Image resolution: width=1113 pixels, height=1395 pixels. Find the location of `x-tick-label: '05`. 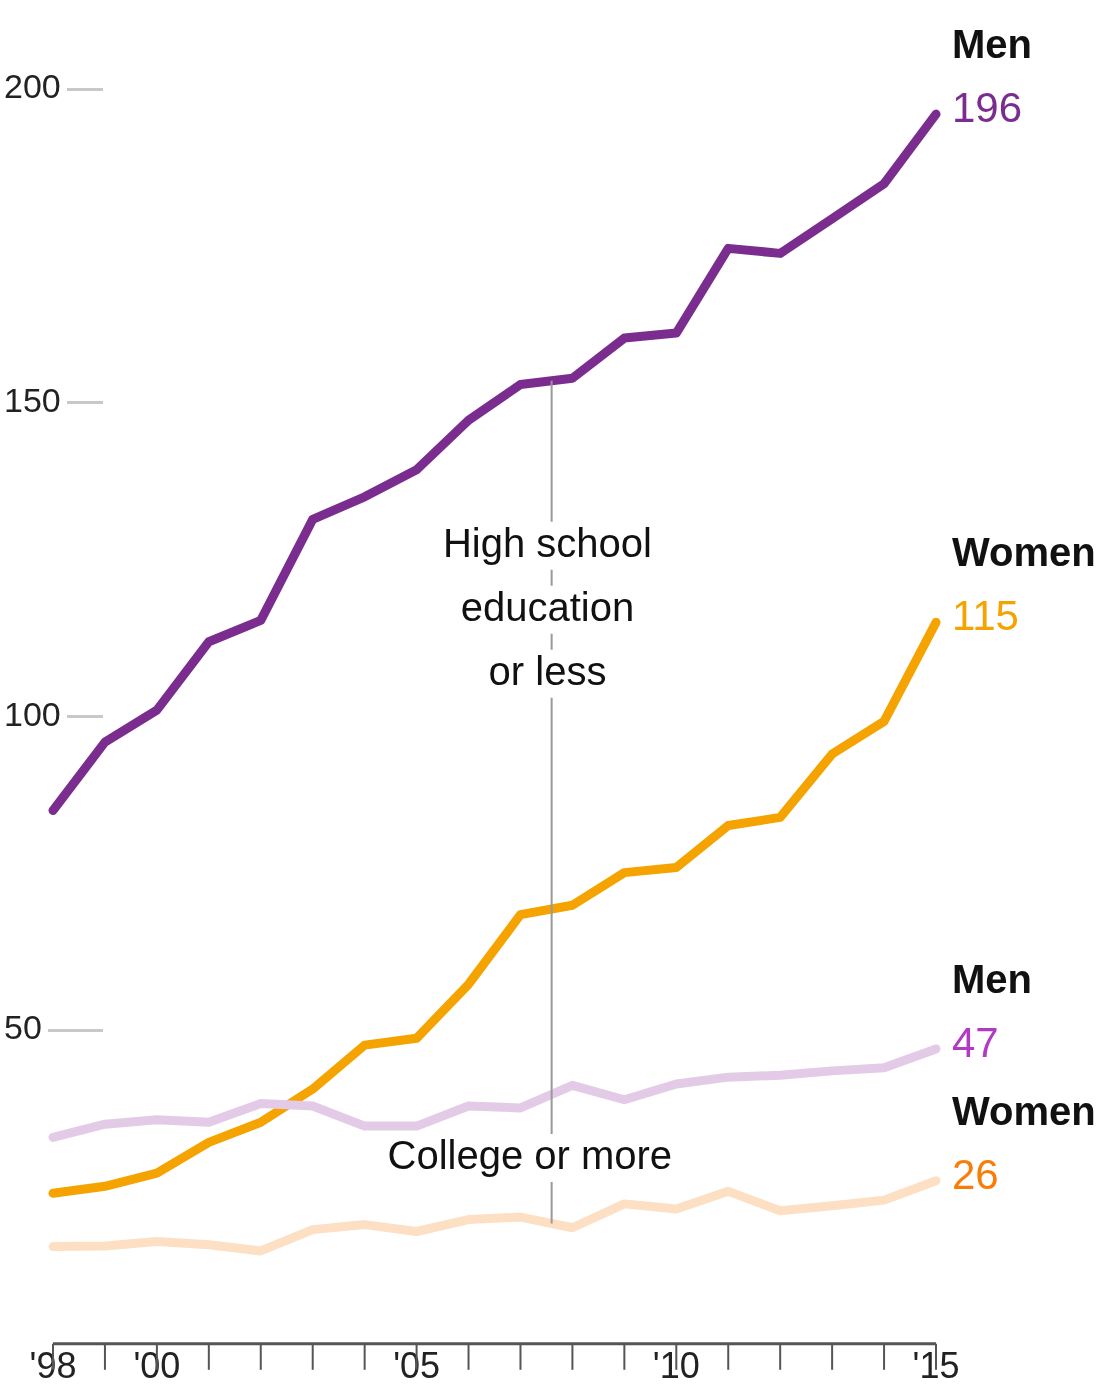

x-tick-label: '05 is located at coordinates (417, 1366).